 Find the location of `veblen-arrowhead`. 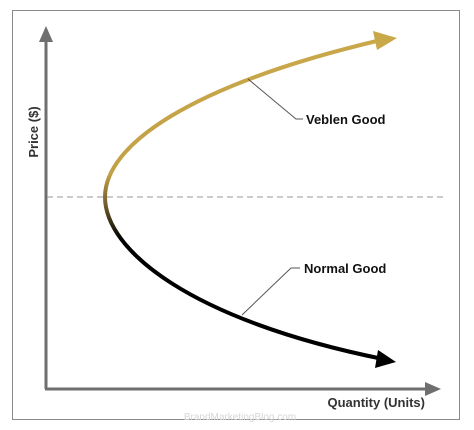

veblen-arrowhead is located at coordinates (385, 40).